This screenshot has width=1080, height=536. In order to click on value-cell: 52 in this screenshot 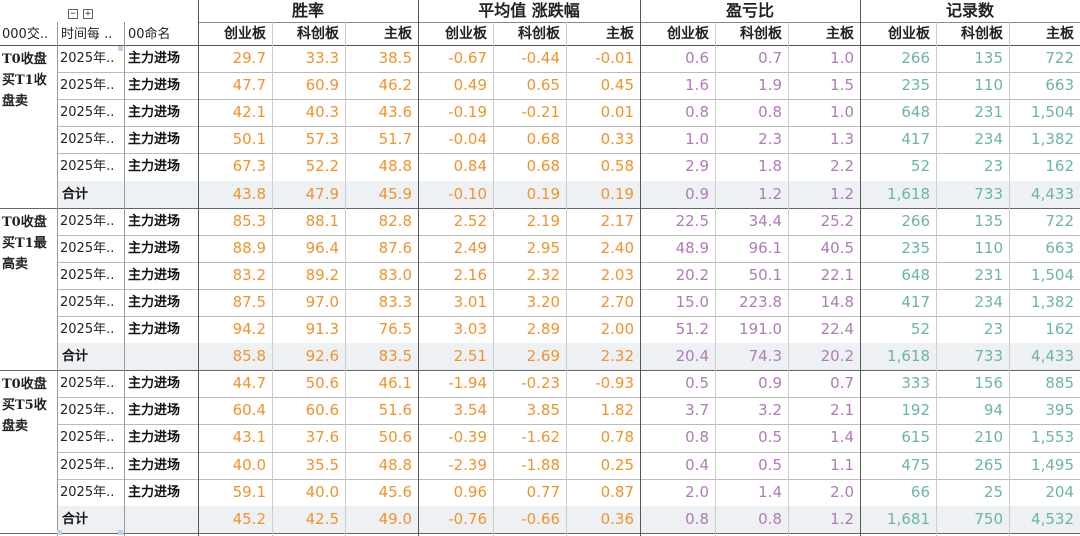, I will do `click(920, 166)`.